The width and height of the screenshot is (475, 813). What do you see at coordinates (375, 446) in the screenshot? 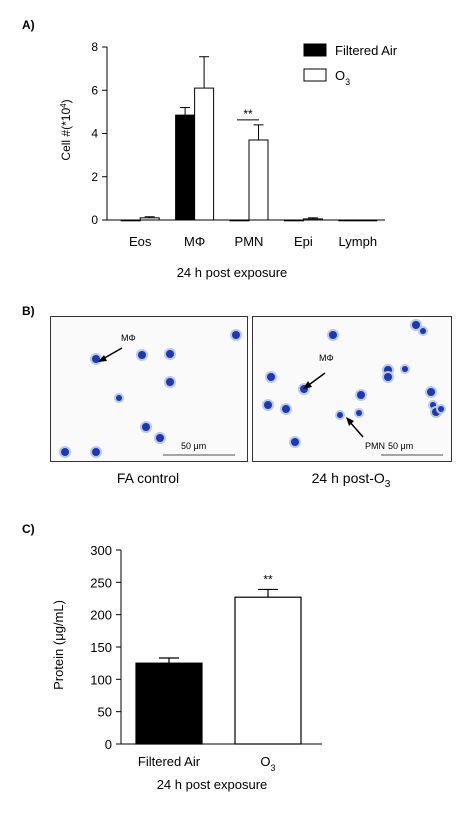
I see `label-pmn: PMN` at bounding box center [375, 446].